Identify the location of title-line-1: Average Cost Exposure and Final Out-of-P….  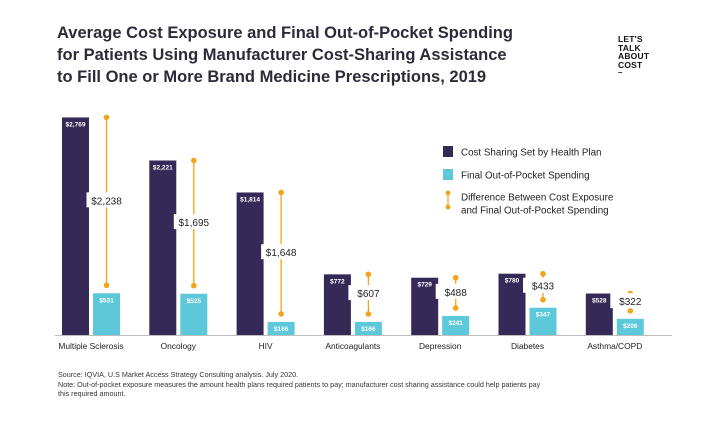
(285, 33).